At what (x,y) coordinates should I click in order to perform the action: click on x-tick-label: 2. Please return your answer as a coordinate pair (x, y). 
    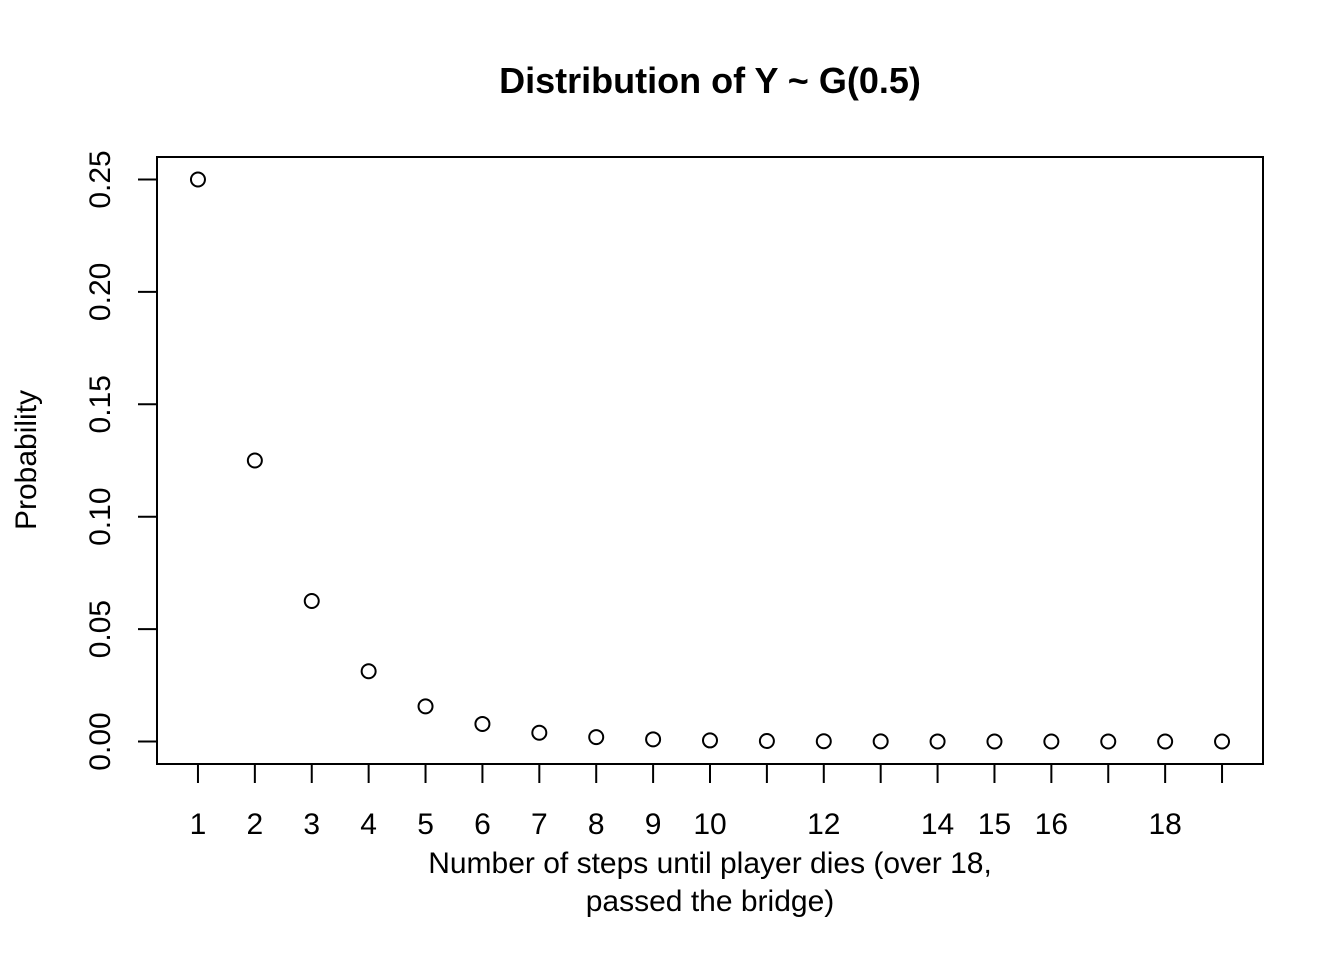
    Looking at the image, I should click on (255, 824).